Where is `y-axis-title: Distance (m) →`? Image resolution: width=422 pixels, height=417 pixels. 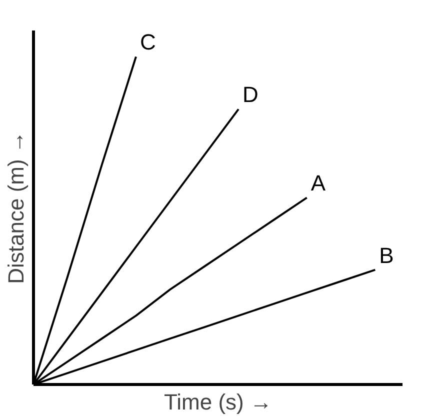 y-axis-title: Distance (m) → is located at coordinates (16, 207).